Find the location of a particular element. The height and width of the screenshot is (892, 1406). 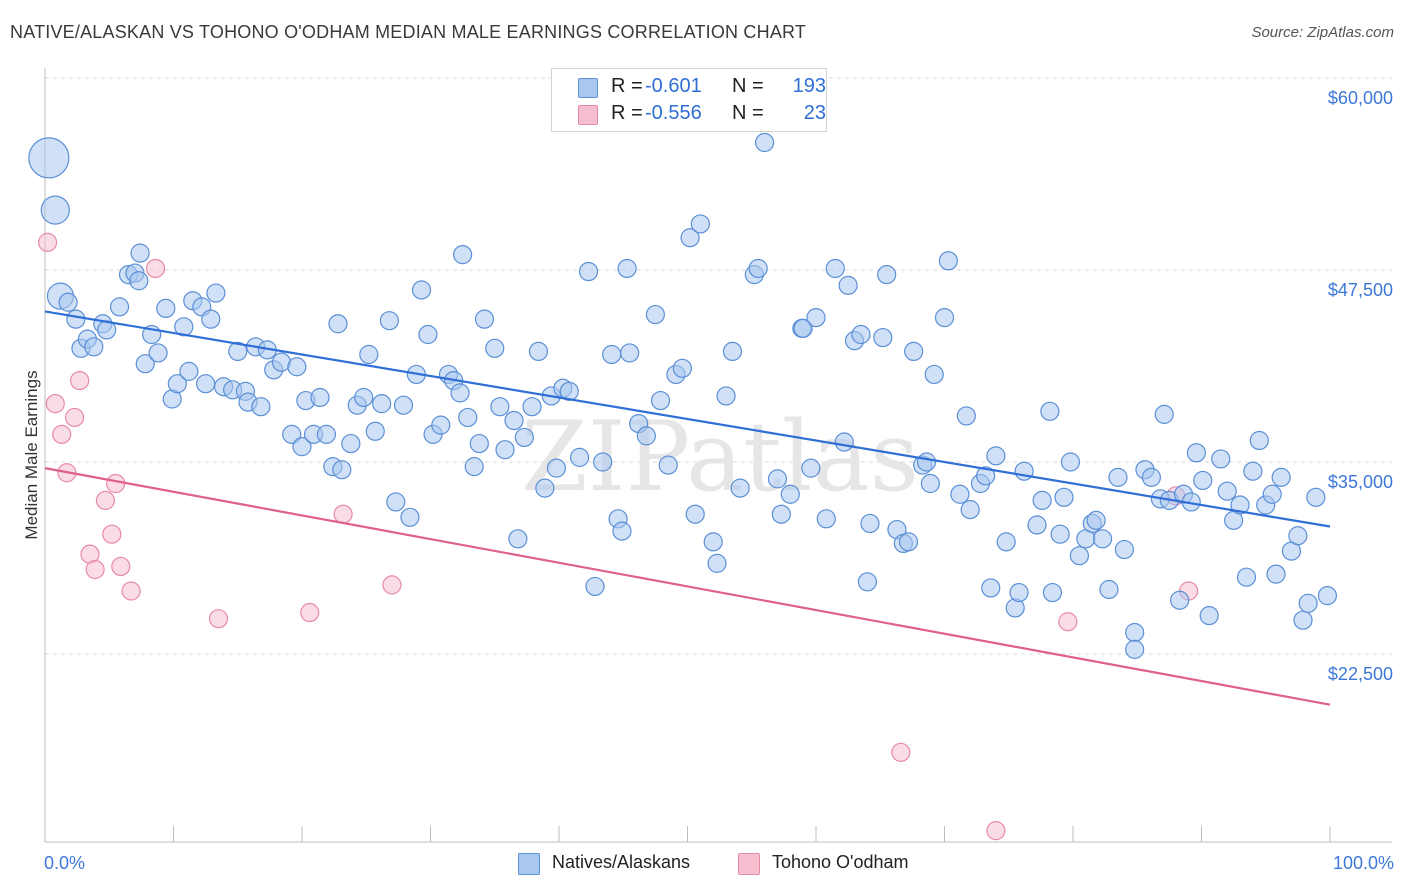

legend-r-tohono: -0.556 is located at coordinates (673, 113).